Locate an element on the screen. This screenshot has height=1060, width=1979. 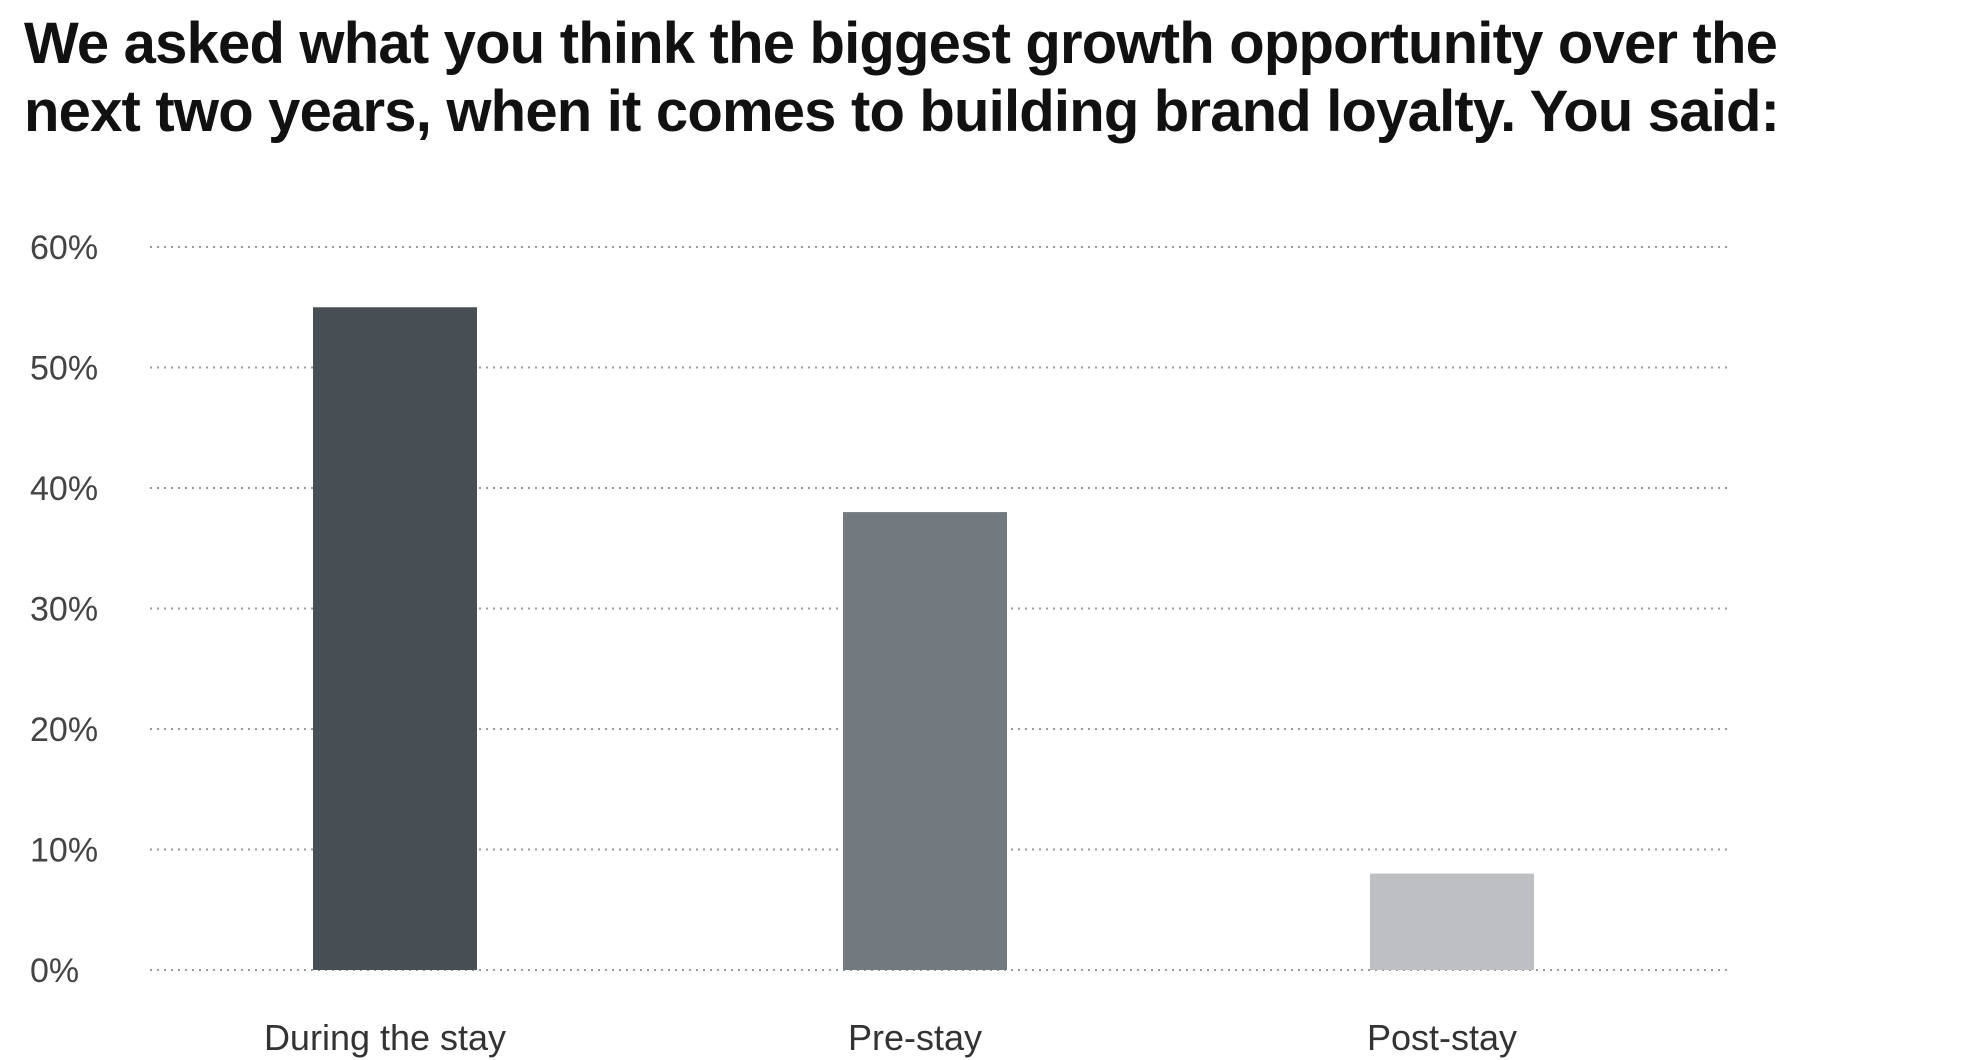
y-tick-label: 60% is located at coordinates (64, 248).